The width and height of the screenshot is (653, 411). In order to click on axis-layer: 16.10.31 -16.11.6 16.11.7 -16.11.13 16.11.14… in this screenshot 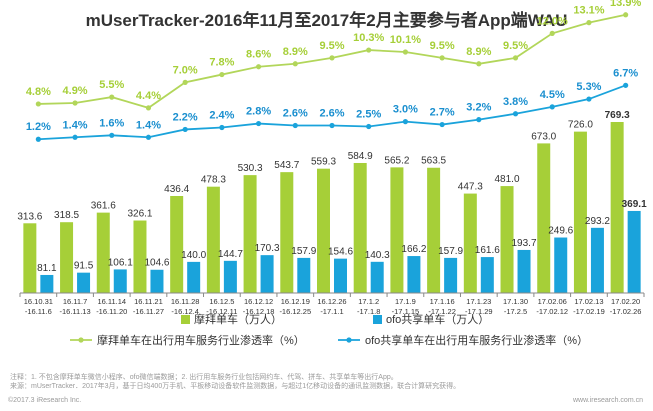, I will do `click(332, 304)`.